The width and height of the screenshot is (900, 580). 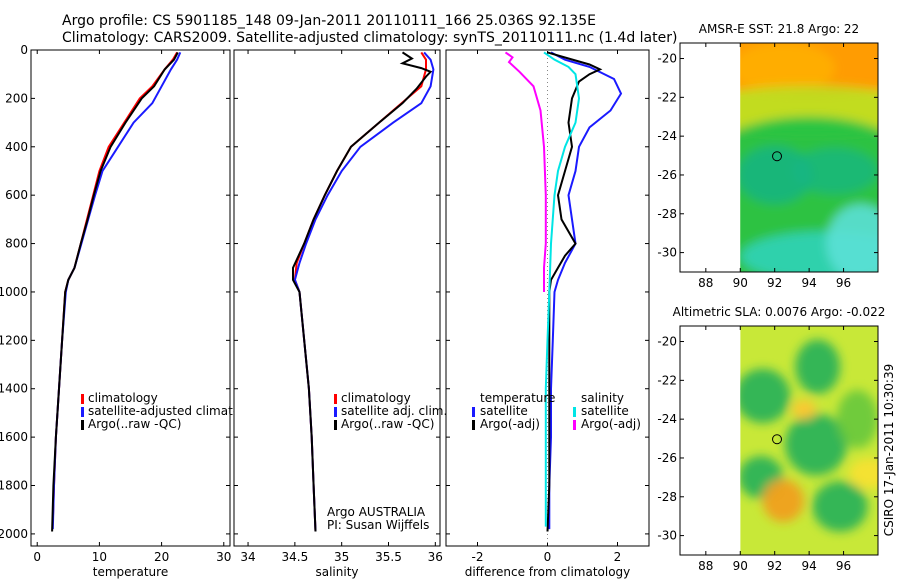 I want to click on x-tick-label: 35.5, so click(x=388, y=557).